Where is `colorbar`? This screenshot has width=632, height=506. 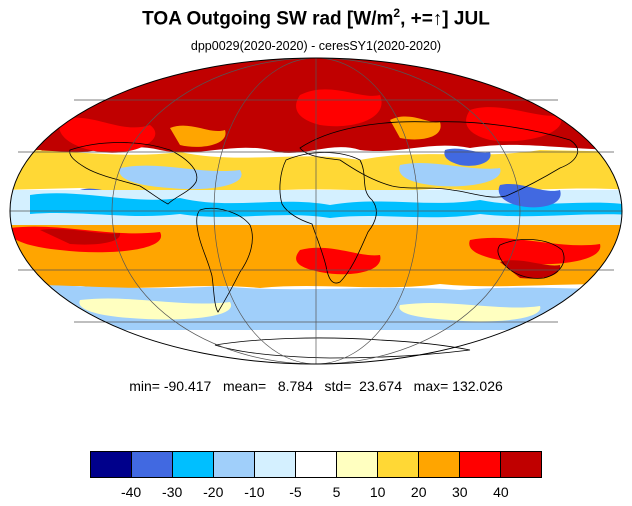 colorbar is located at coordinates (316, 464).